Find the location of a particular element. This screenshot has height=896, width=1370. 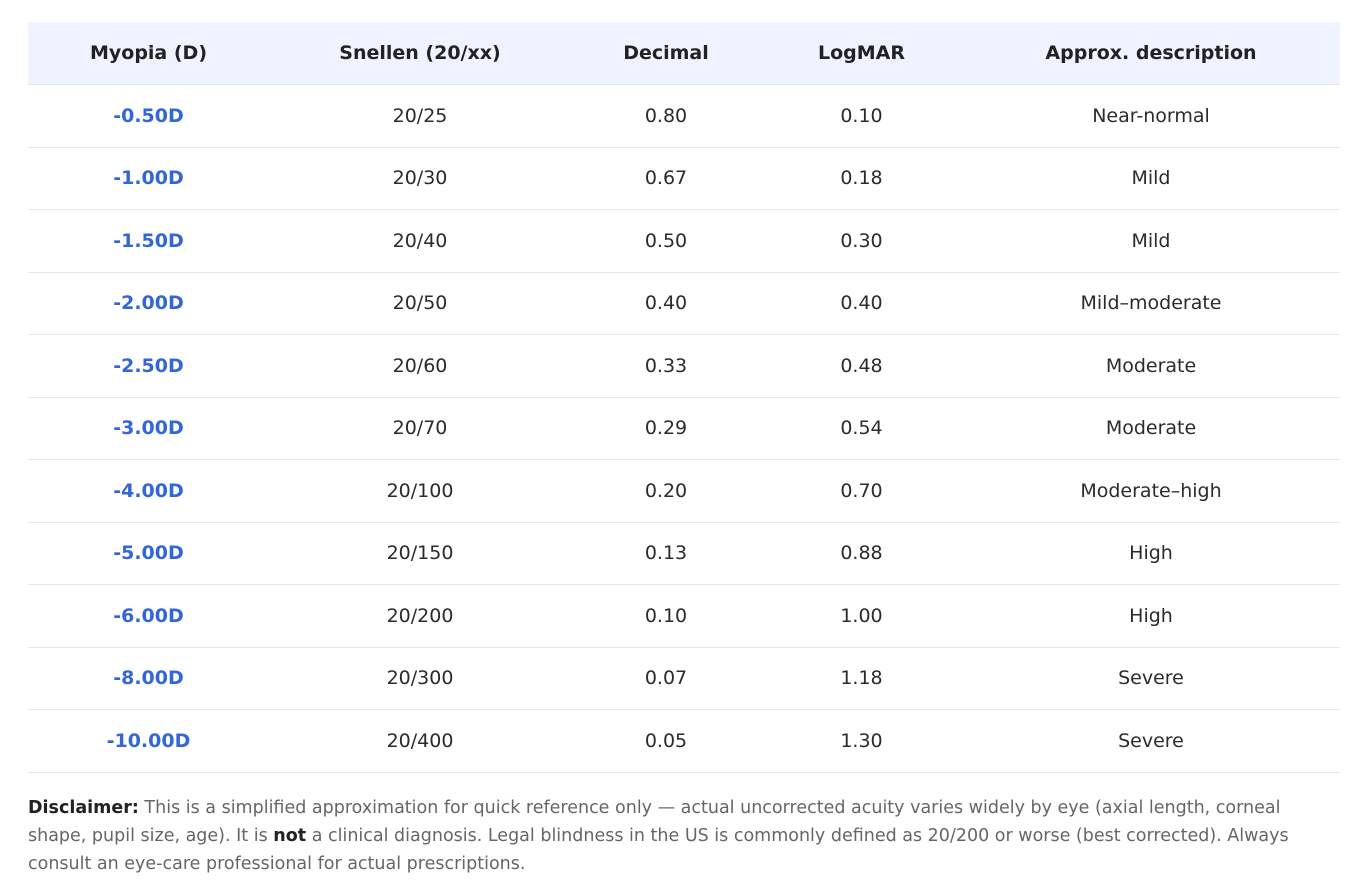

table-row: -5.00D 20/150 0.13 0.88 High is located at coordinates (684, 553).